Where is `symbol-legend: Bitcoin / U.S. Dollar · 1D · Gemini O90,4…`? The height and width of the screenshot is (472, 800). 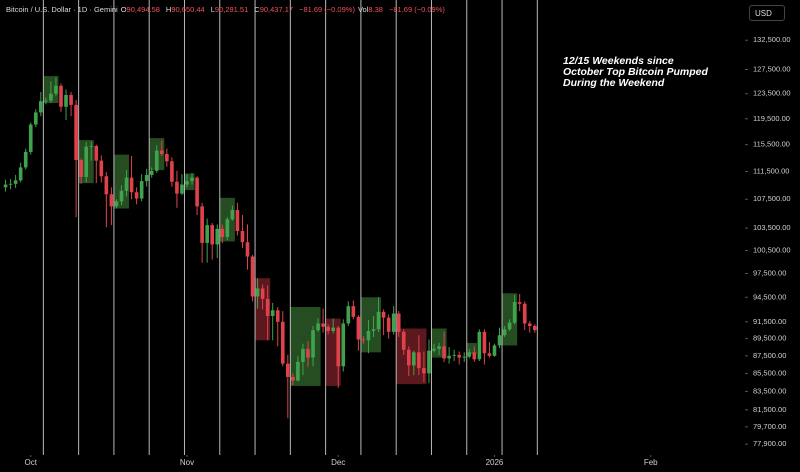 symbol-legend: Bitcoin / U.S. Dollar · 1D · Gemini O90,4… is located at coordinates (227, 9).